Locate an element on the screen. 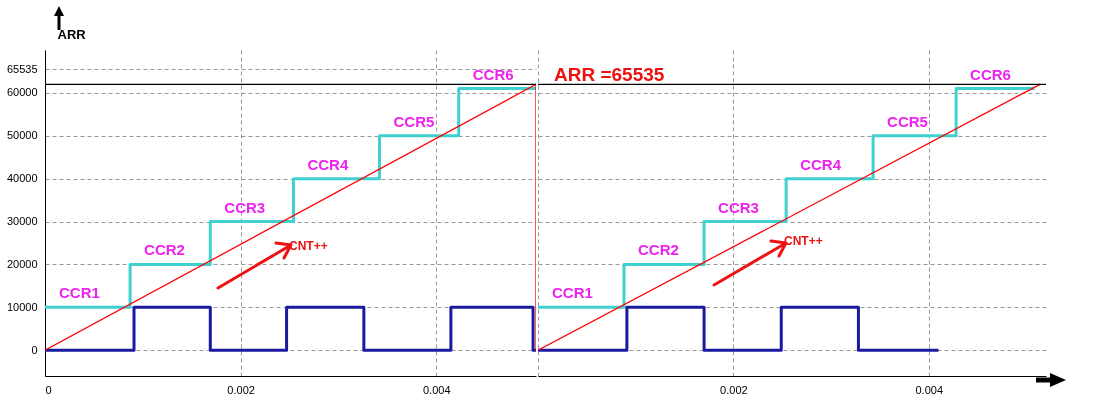 The height and width of the screenshot is (408, 1094). y-tick-label: 65535 is located at coordinates (22, 68).